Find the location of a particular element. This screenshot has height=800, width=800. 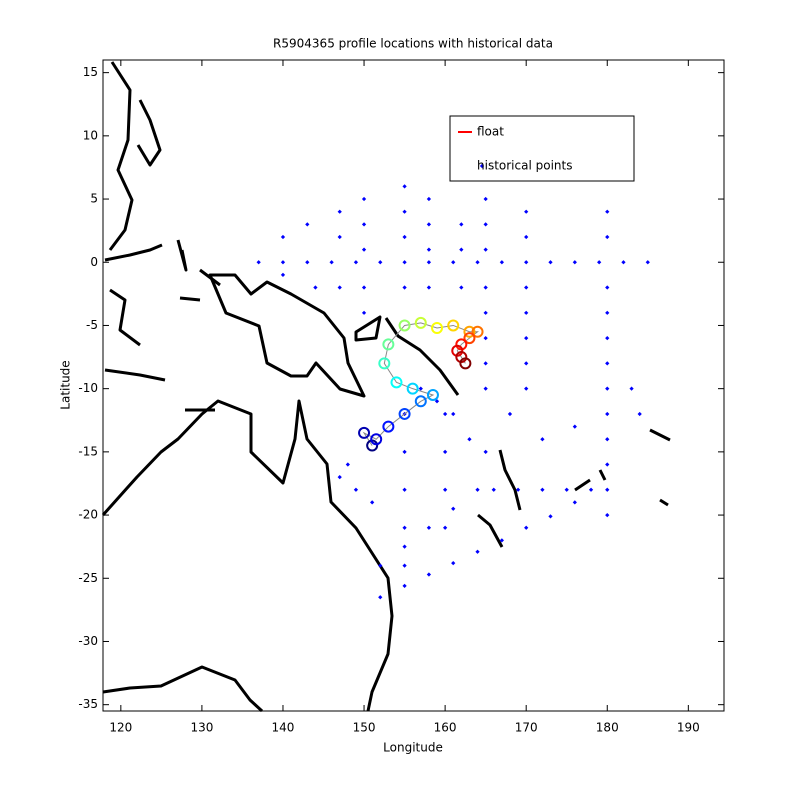

legend-swatch is located at coordinates (482, 166).